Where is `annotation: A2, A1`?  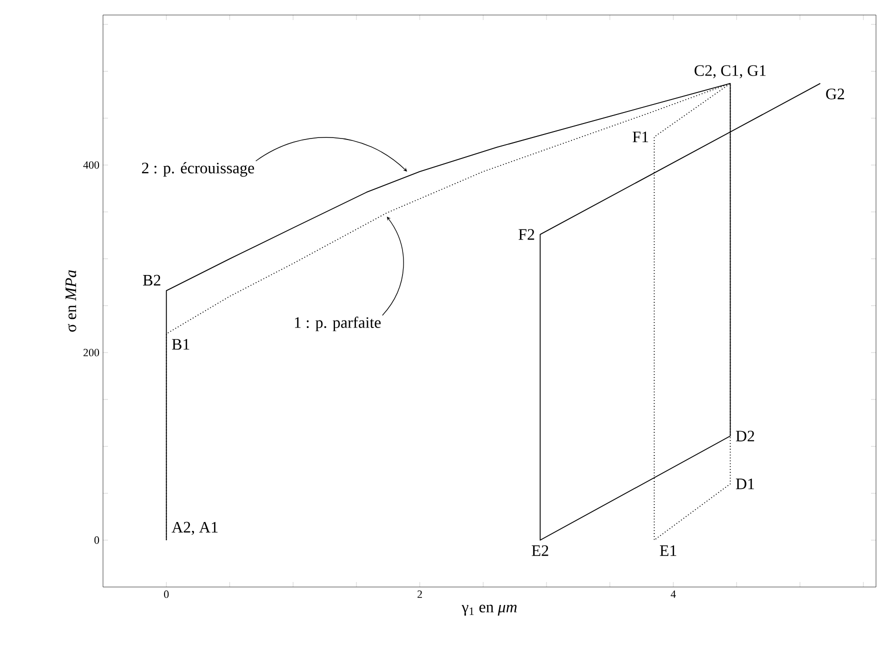
annotation: A2, A1 is located at coordinates (195, 528).